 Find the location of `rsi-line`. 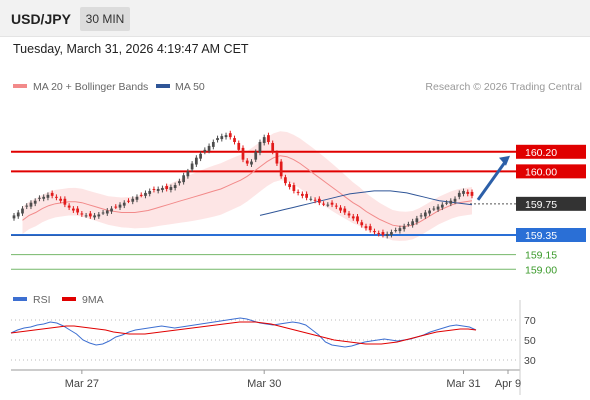

rsi-line is located at coordinates (243, 332).